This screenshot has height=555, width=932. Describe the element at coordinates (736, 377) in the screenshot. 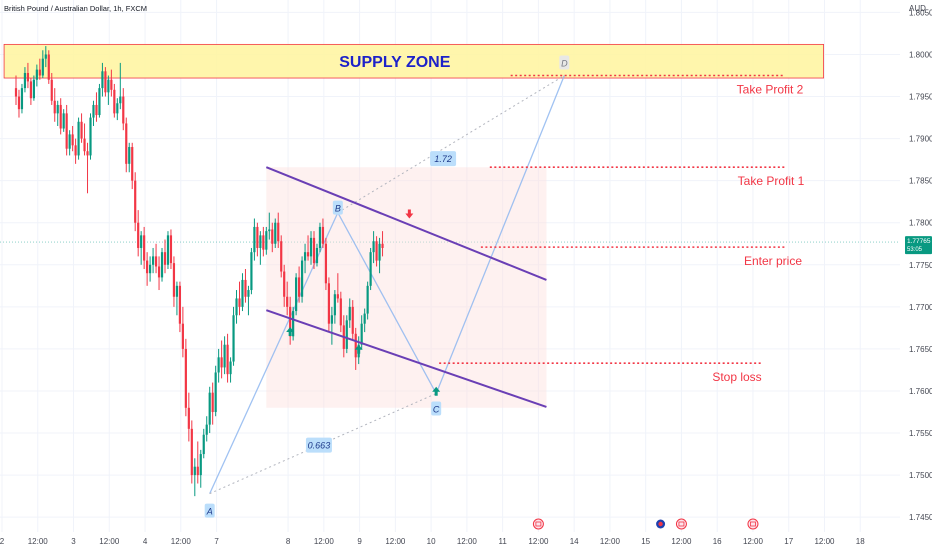

I see `level-label: Stop loss` at that location.